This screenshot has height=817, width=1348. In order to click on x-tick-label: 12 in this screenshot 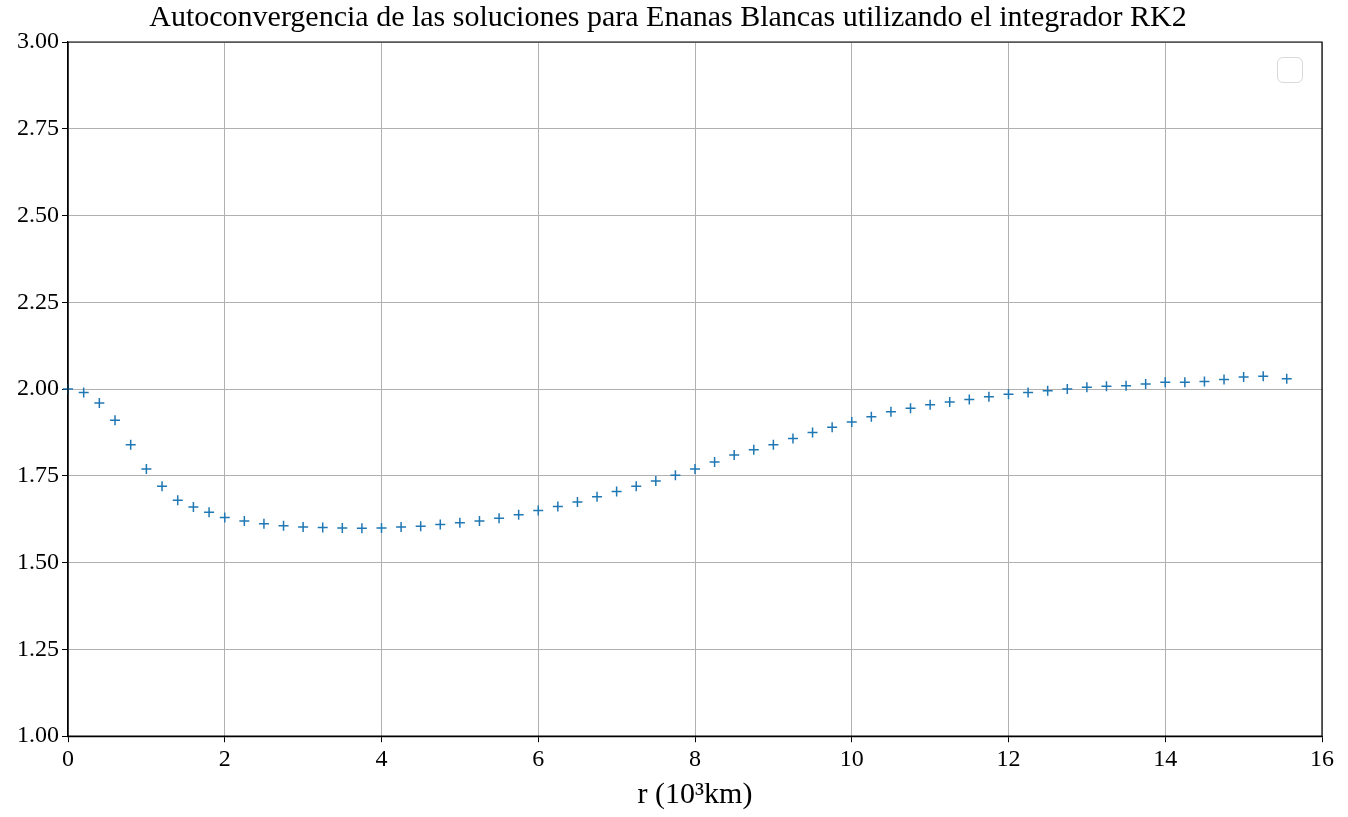, I will do `click(1008, 757)`.